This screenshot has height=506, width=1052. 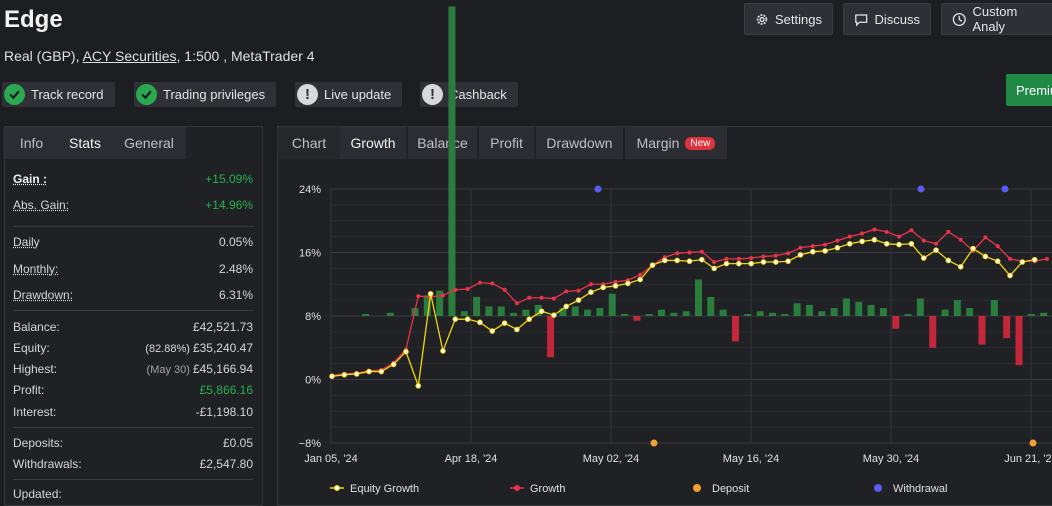 I want to click on legend-point-symbol, so click(x=337, y=488).